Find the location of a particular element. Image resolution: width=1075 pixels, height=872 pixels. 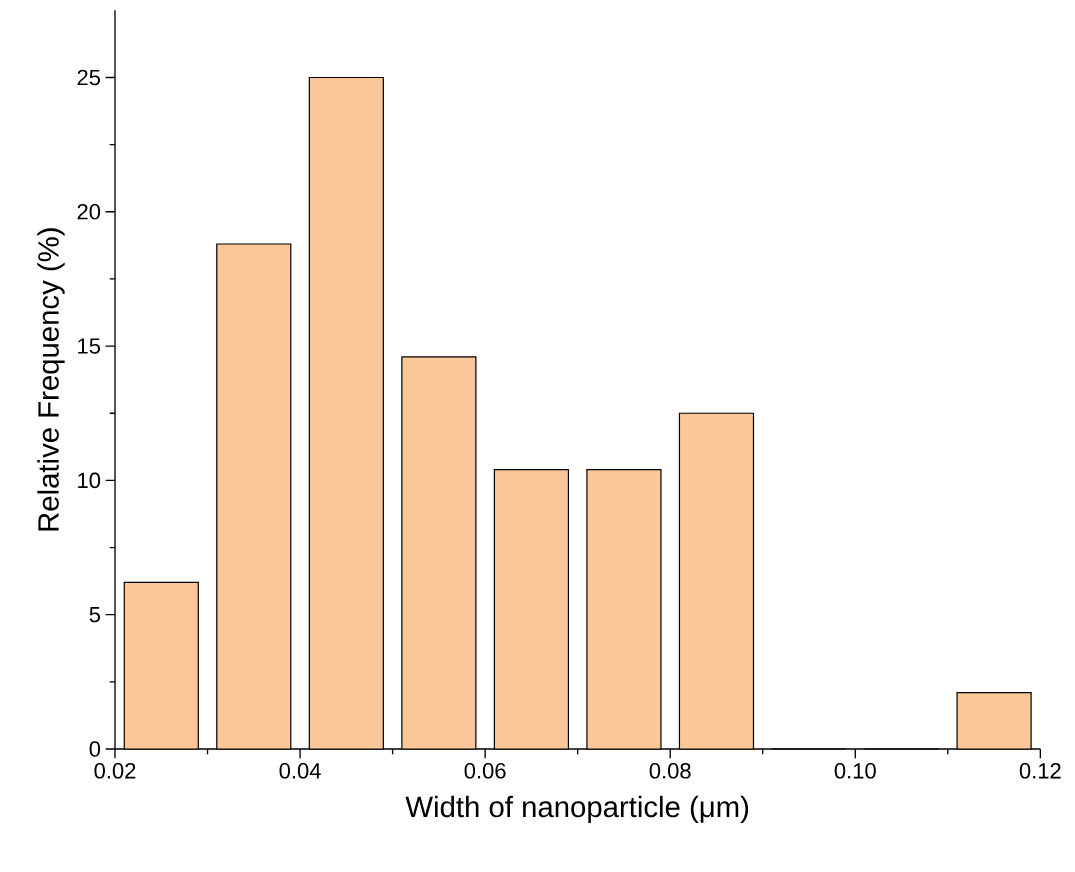

y-tick-label: 0 is located at coordinates (95, 749).